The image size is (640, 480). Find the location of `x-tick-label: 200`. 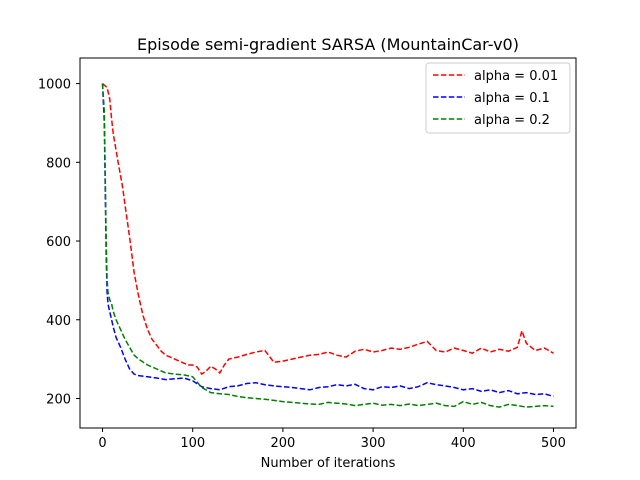

x-tick-label: 200 is located at coordinates (282, 443).